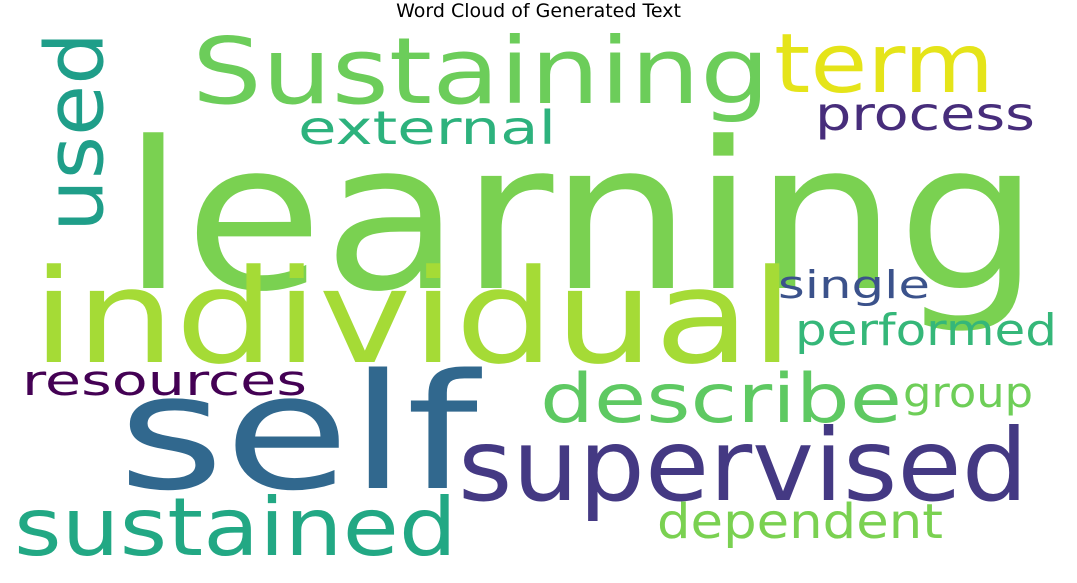 This screenshot has width=1077, height=583. What do you see at coordinates (800, 522) in the screenshot?
I see `word-dependent: dependent` at bounding box center [800, 522].